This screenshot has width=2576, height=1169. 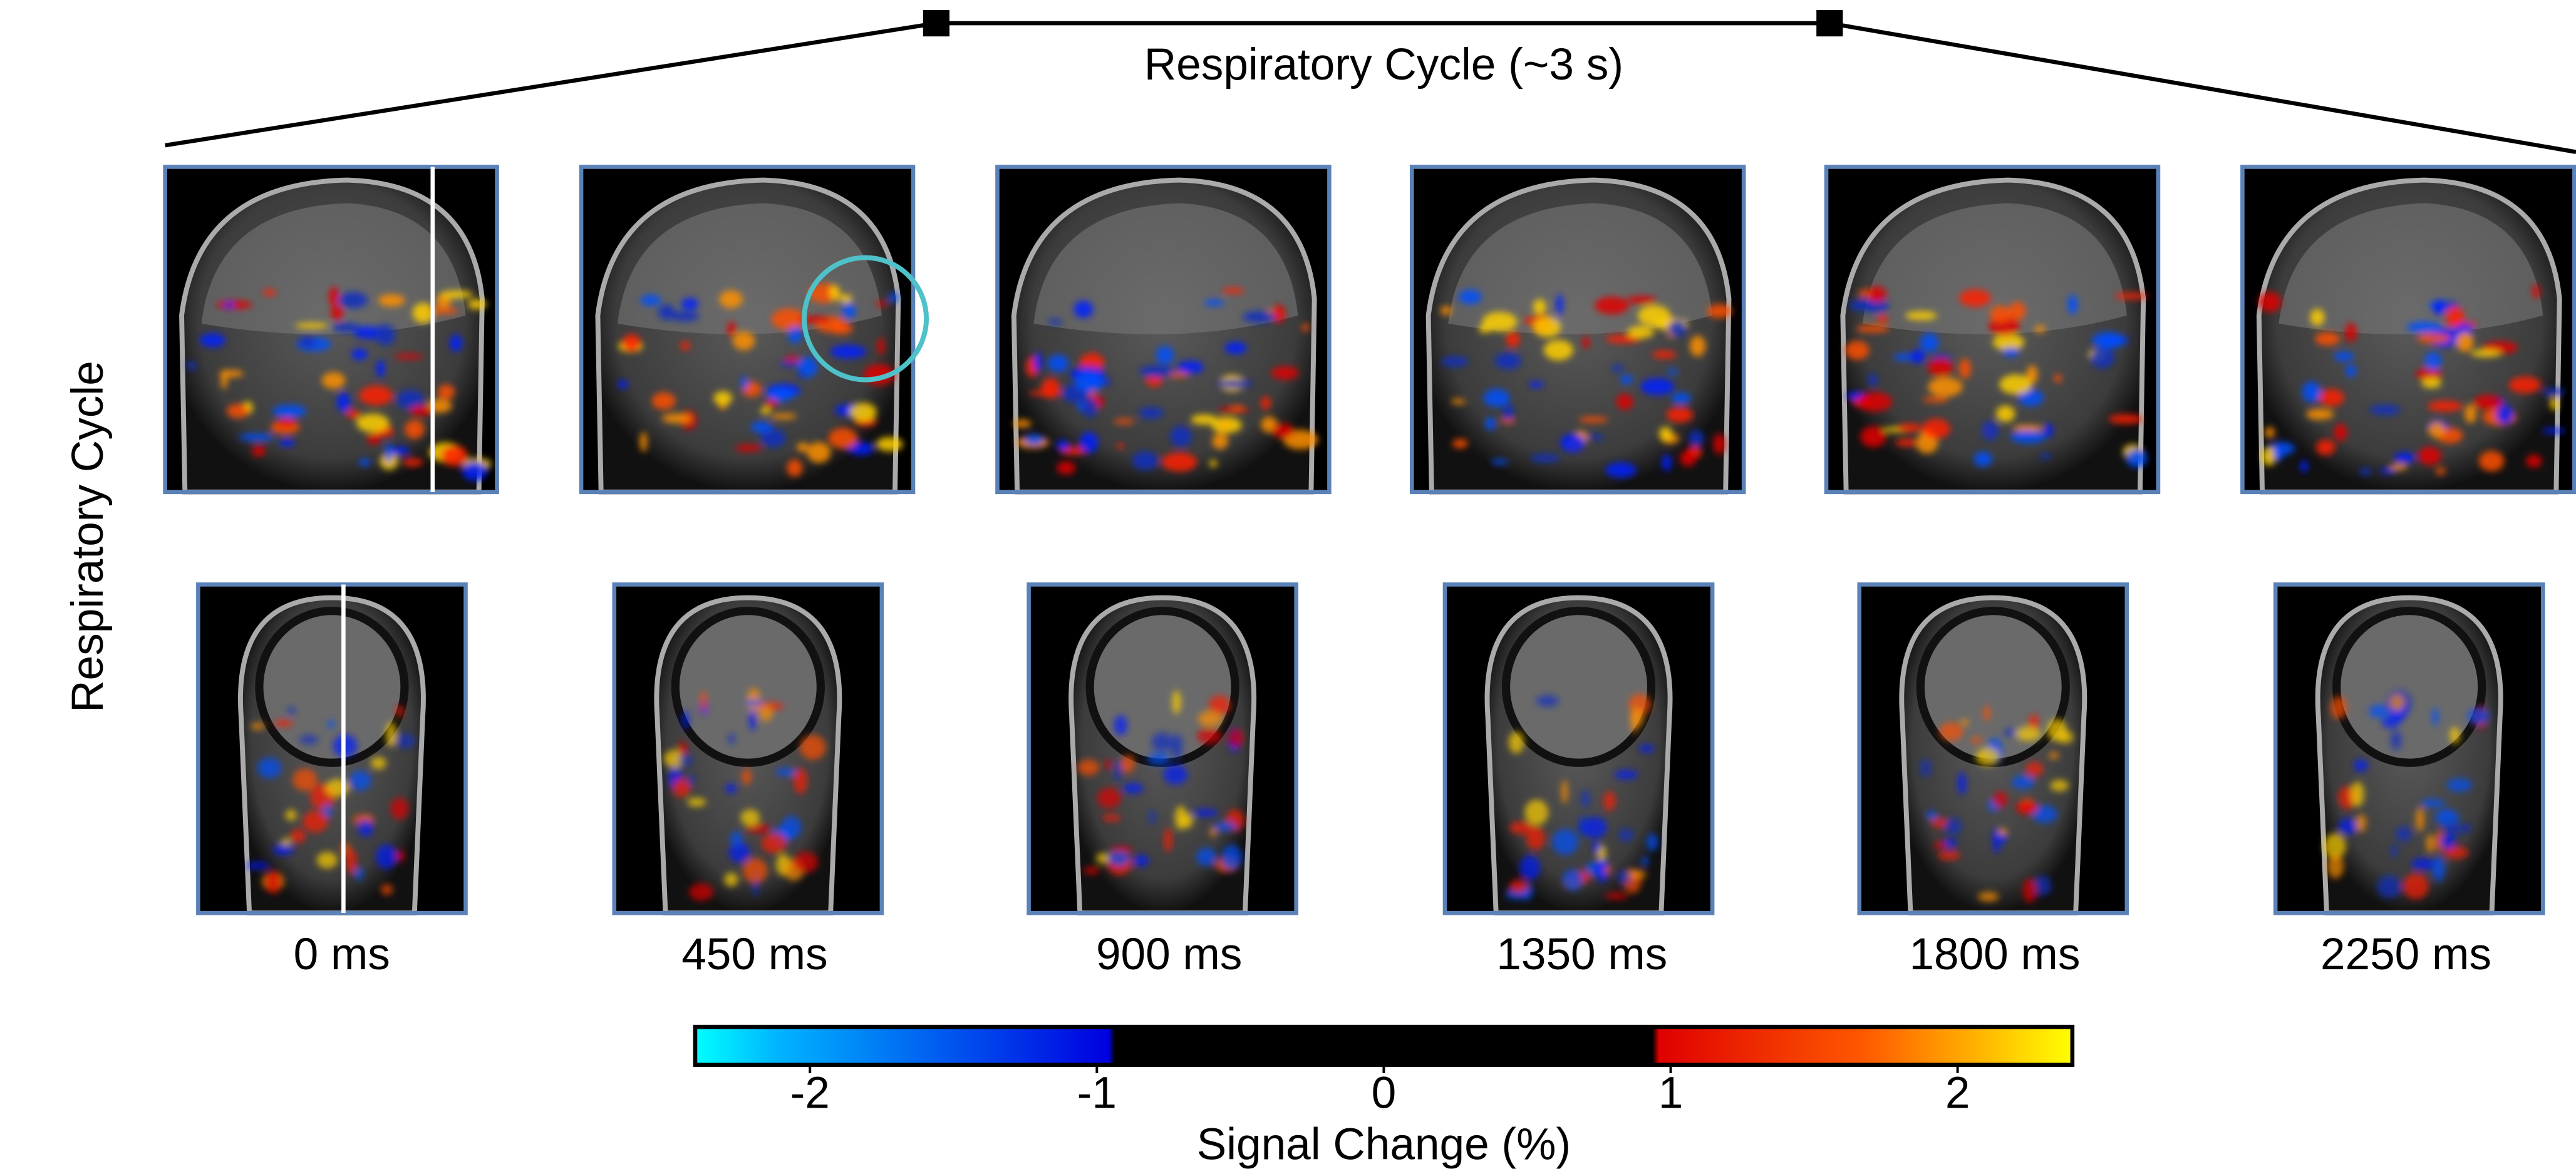 What do you see at coordinates (2409, 687) in the screenshot?
I see `skull` at bounding box center [2409, 687].